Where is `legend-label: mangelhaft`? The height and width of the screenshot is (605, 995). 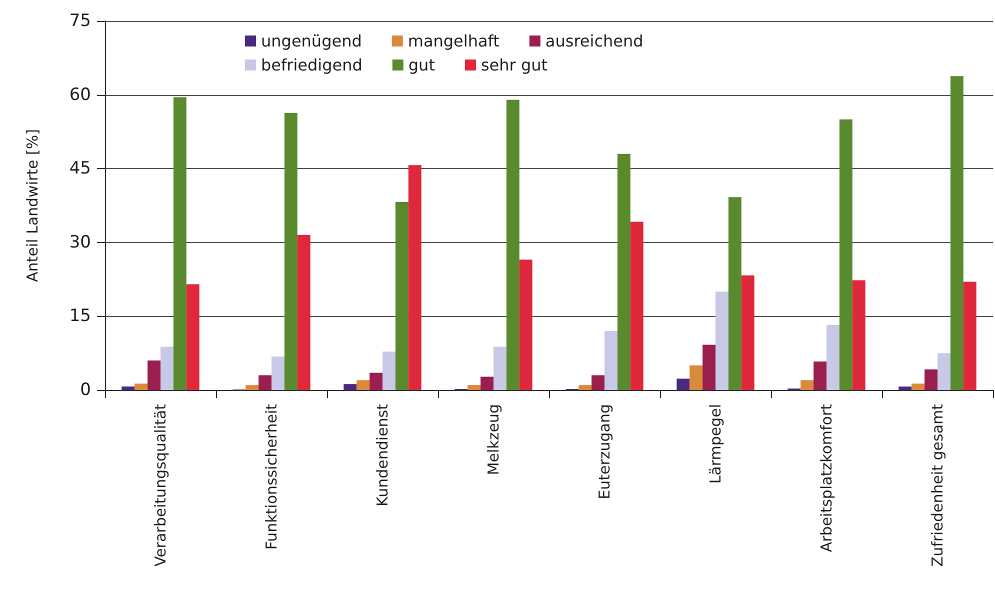
legend-label: mangelhaft is located at coordinates (454, 41).